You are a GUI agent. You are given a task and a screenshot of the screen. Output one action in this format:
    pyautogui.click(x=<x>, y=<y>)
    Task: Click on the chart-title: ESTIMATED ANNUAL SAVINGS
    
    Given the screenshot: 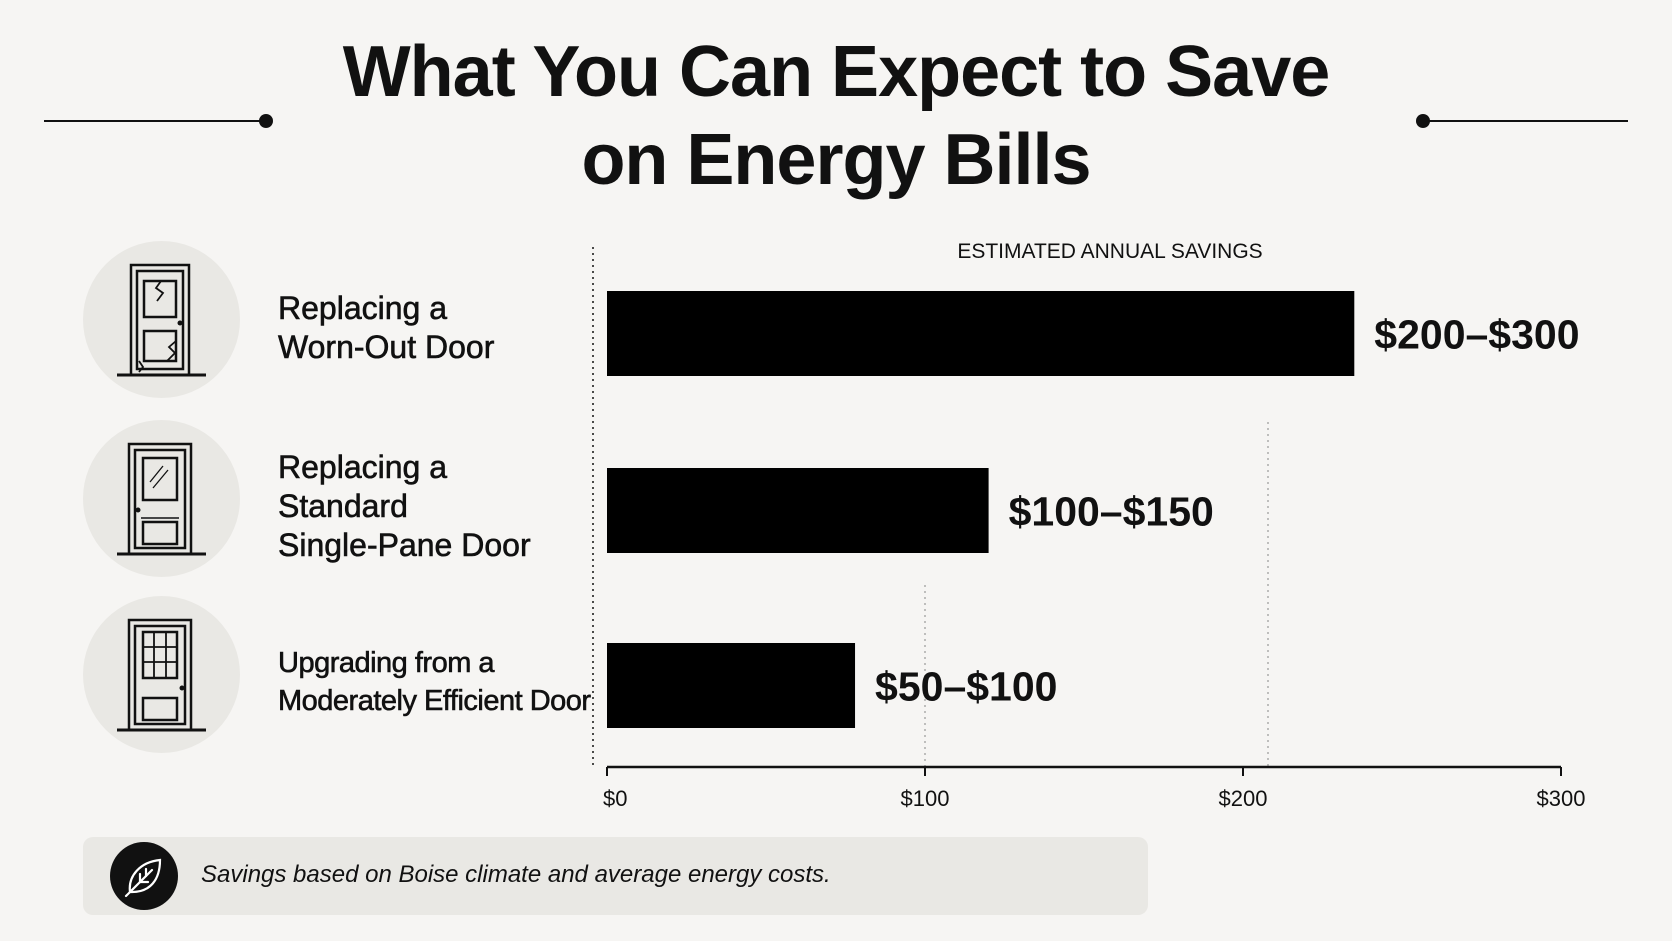 What is the action you would take?
    pyautogui.click(x=1109, y=251)
    